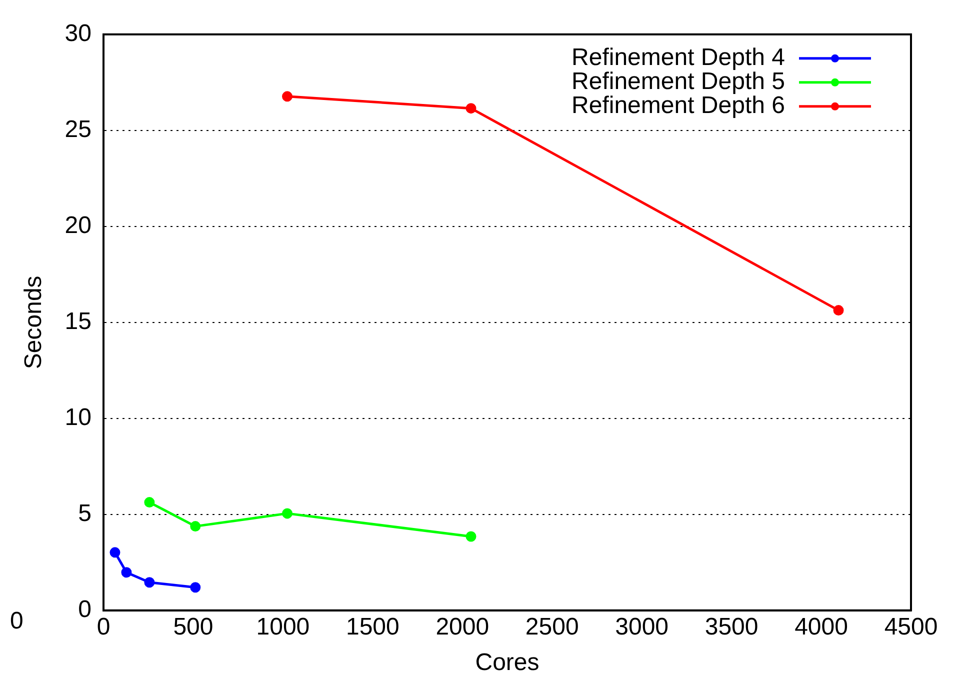 This screenshot has width=959, height=690. What do you see at coordinates (731, 626) in the screenshot?
I see `x-tick-label: 3500` at bounding box center [731, 626].